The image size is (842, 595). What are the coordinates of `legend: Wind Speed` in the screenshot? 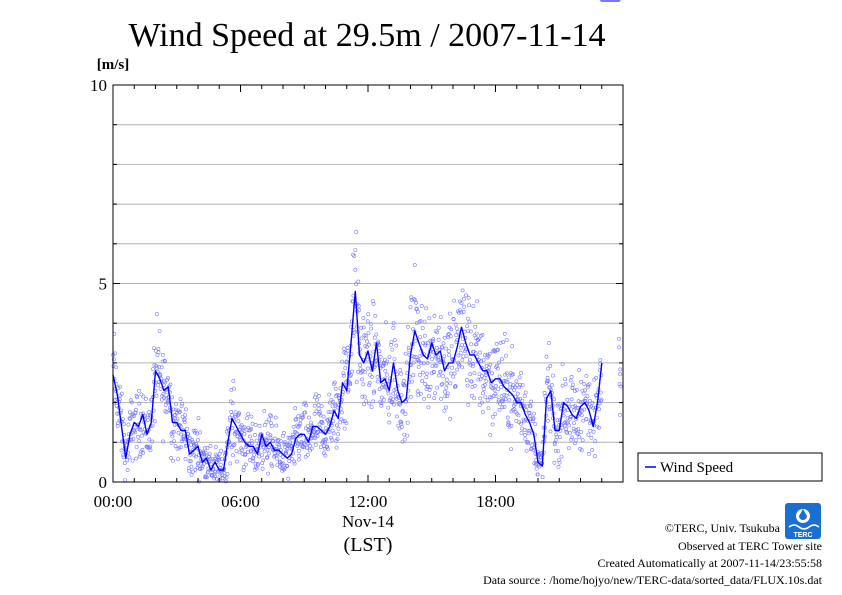 It's located at (730, 467).